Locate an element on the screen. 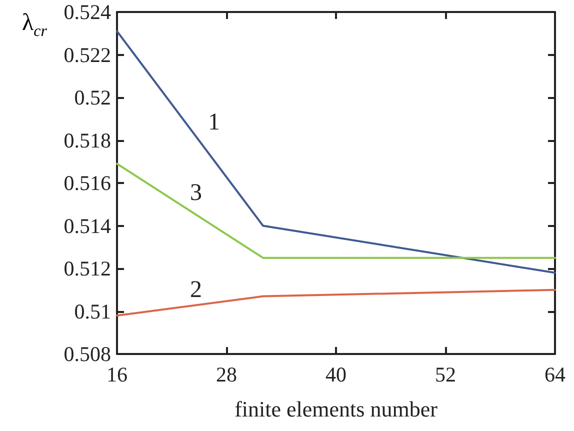  y-tick-label: 0.51 is located at coordinates (92, 311).